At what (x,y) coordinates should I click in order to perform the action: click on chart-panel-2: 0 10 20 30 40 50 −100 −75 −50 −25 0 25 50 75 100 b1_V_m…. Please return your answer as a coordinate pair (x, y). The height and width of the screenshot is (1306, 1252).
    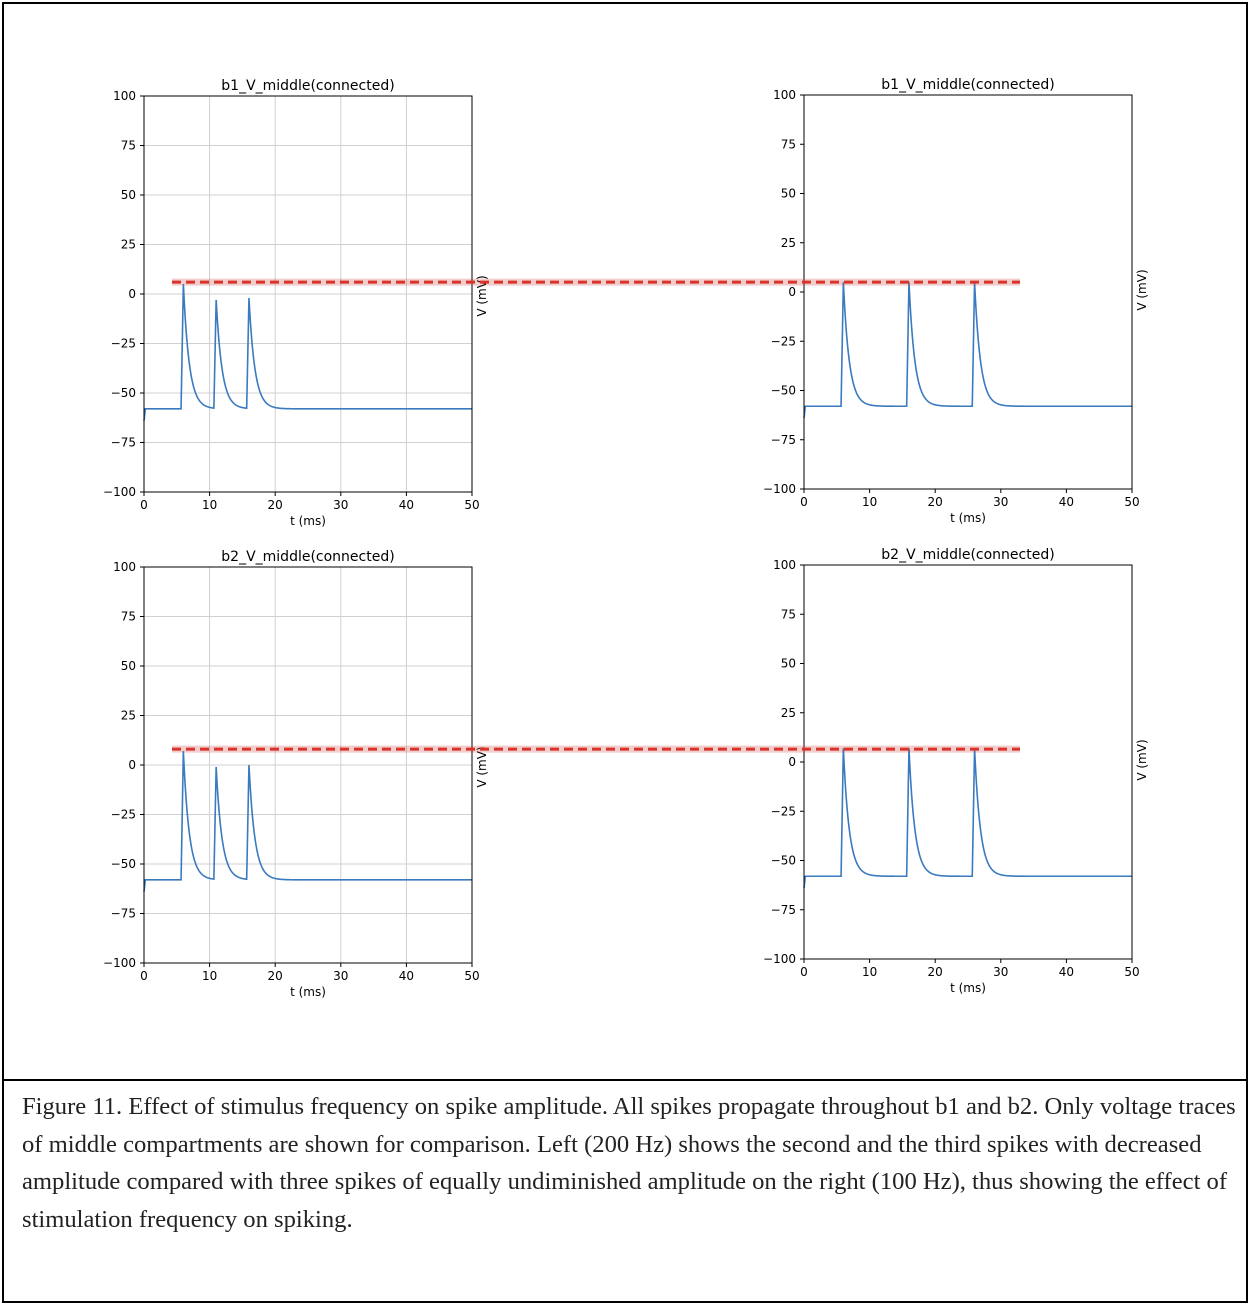
    Looking at the image, I should click on (956, 301).